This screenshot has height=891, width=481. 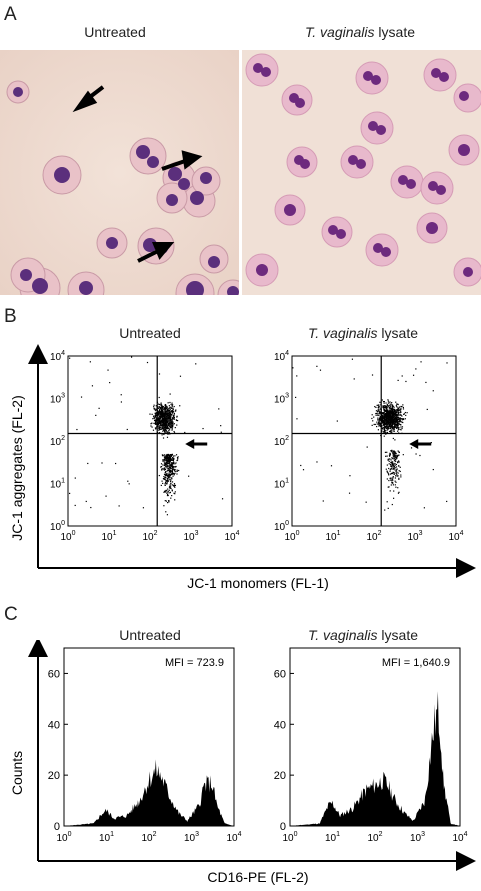 I want to click on micrograph-untreated, so click(x=119, y=172).